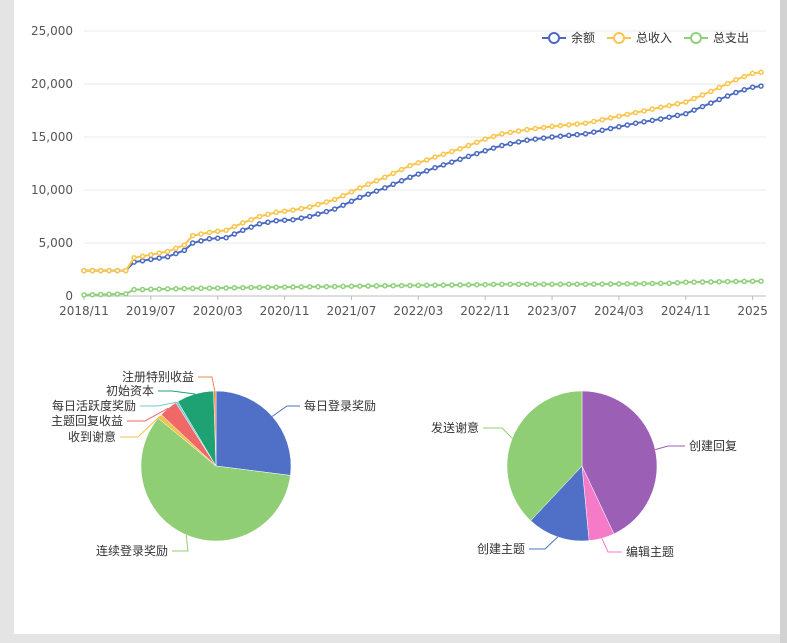  What do you see at coordinates (552, 311) in the screenshot?
I see `x-tick-label: 2023/07` at bounding box center [552, 311].